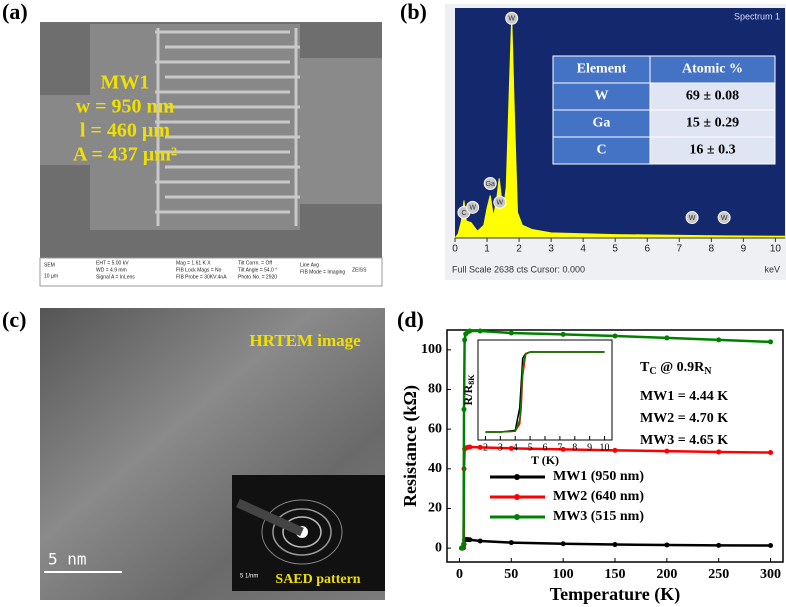 The width and height of the screenshot is (786, 607). Describe the element at coordinates (598, 496) in the screenshot. I see `legend-label: MW2 (640 nm)` at that location.